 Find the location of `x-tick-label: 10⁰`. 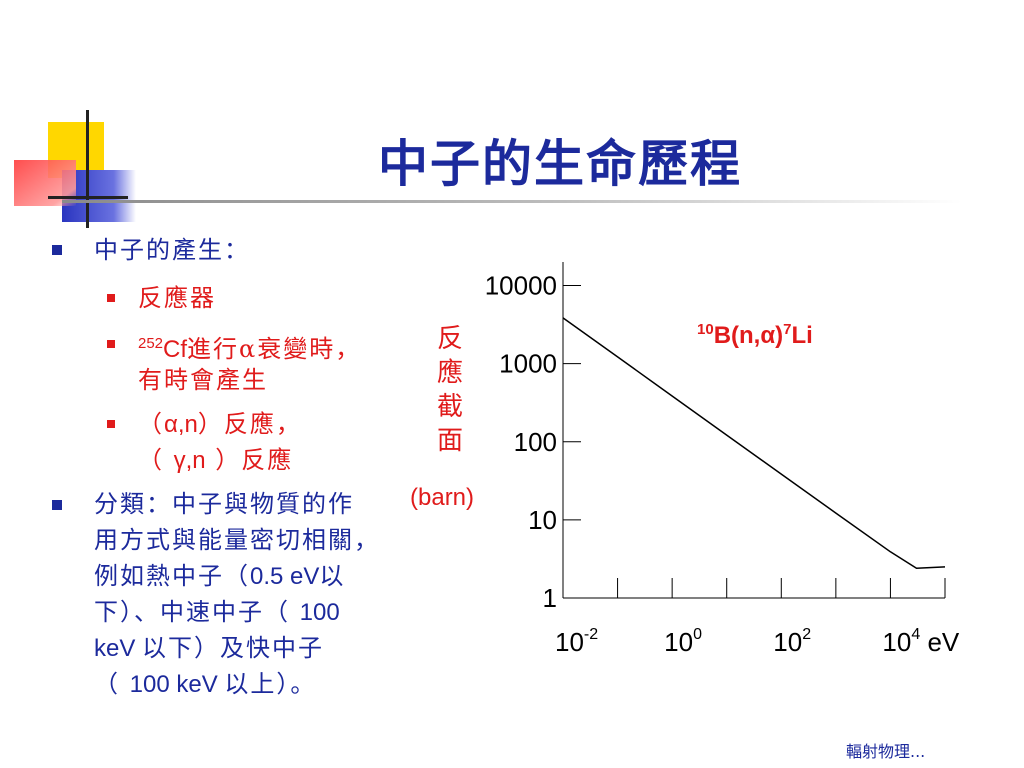

x-tick-label: 10⁰ is located at coordinates (683, 641).